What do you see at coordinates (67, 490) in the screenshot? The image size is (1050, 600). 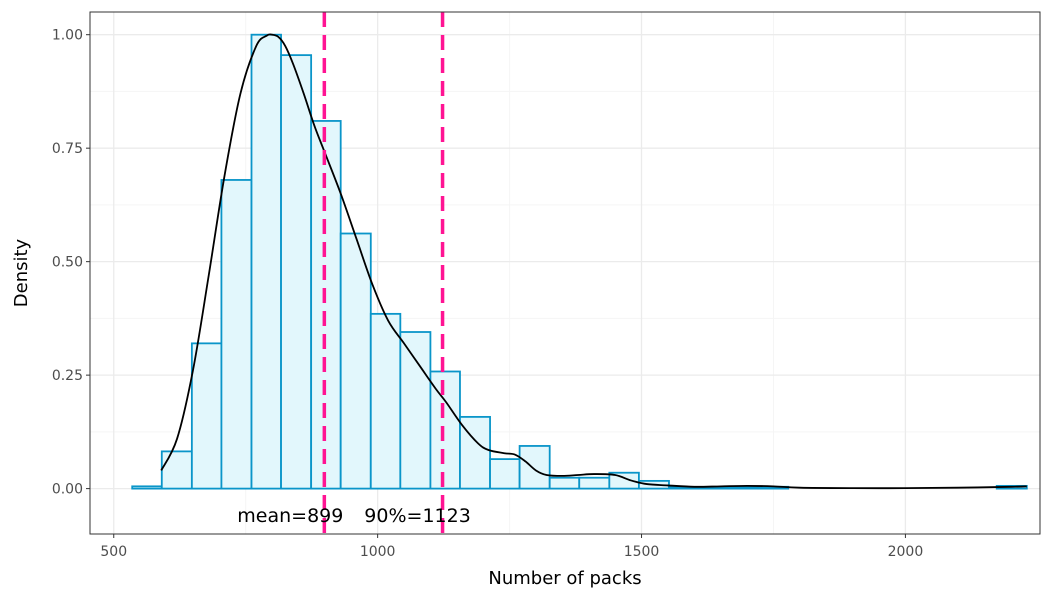 I see `y-tick-label: 0.00` at bounding box center [67, 490].